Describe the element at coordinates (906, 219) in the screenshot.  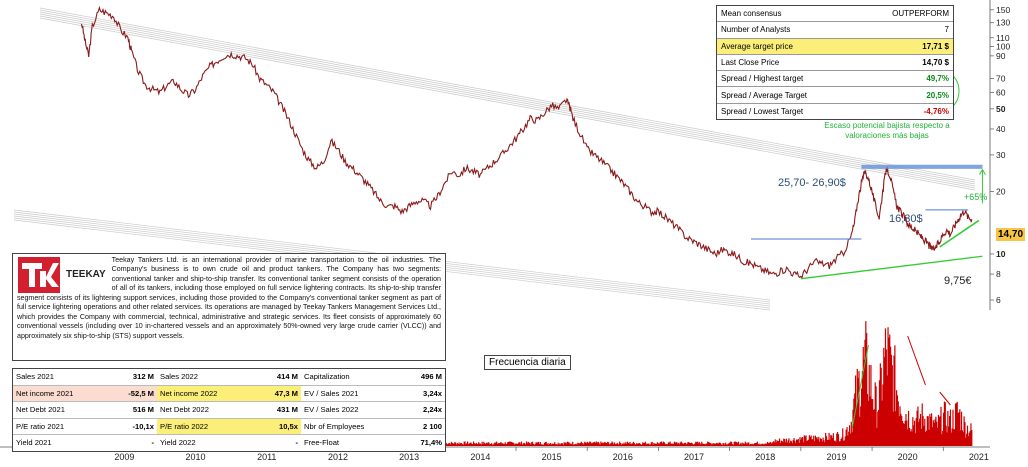
I see `level-1630-label: 16,30$` at that location.